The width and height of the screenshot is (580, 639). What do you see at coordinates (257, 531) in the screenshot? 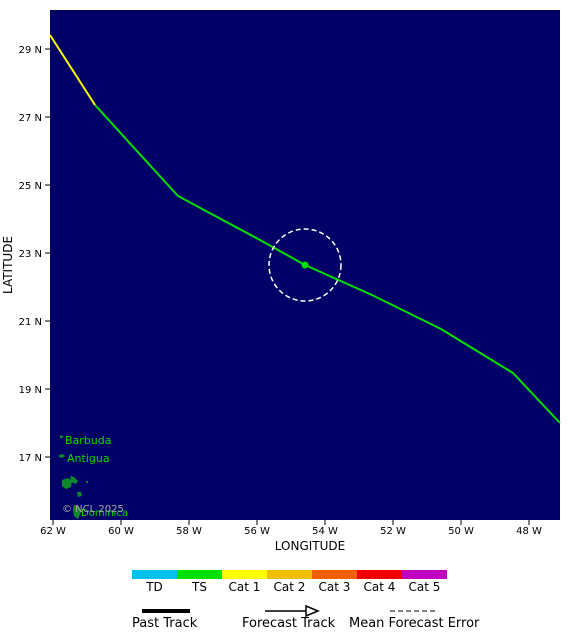
I see `lon-tick: 56 W` at bounding box center [257, 531].